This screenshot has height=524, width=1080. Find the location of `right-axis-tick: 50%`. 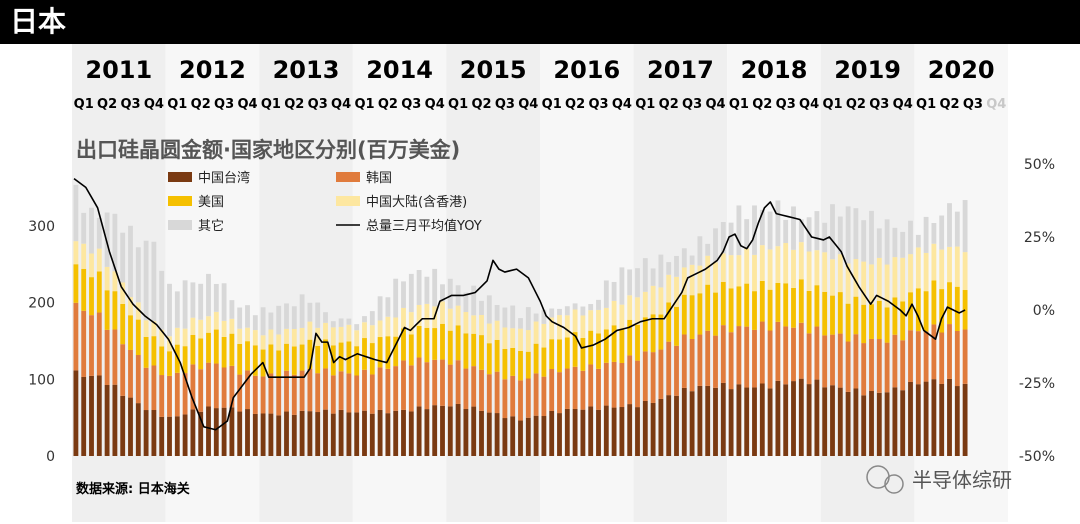

right-axis-tick: 50% is located at coordinates (1039, 165).